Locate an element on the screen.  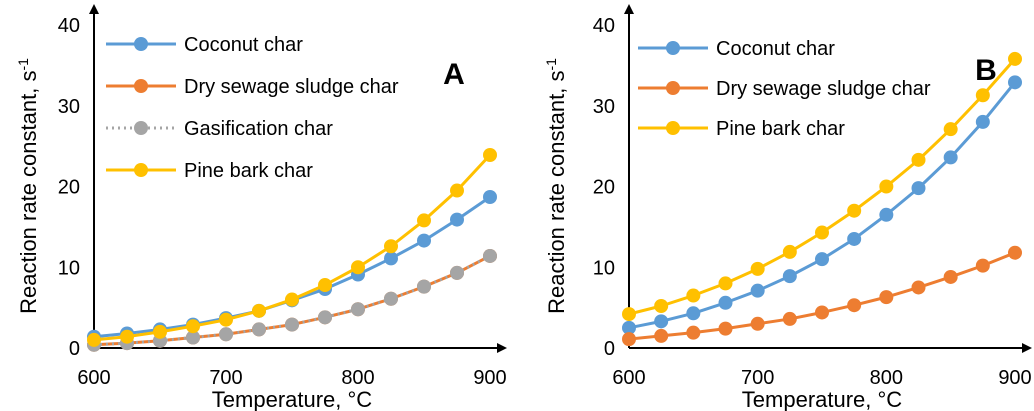
x-tick-label: 900 is located at coordinates (1014, 378).